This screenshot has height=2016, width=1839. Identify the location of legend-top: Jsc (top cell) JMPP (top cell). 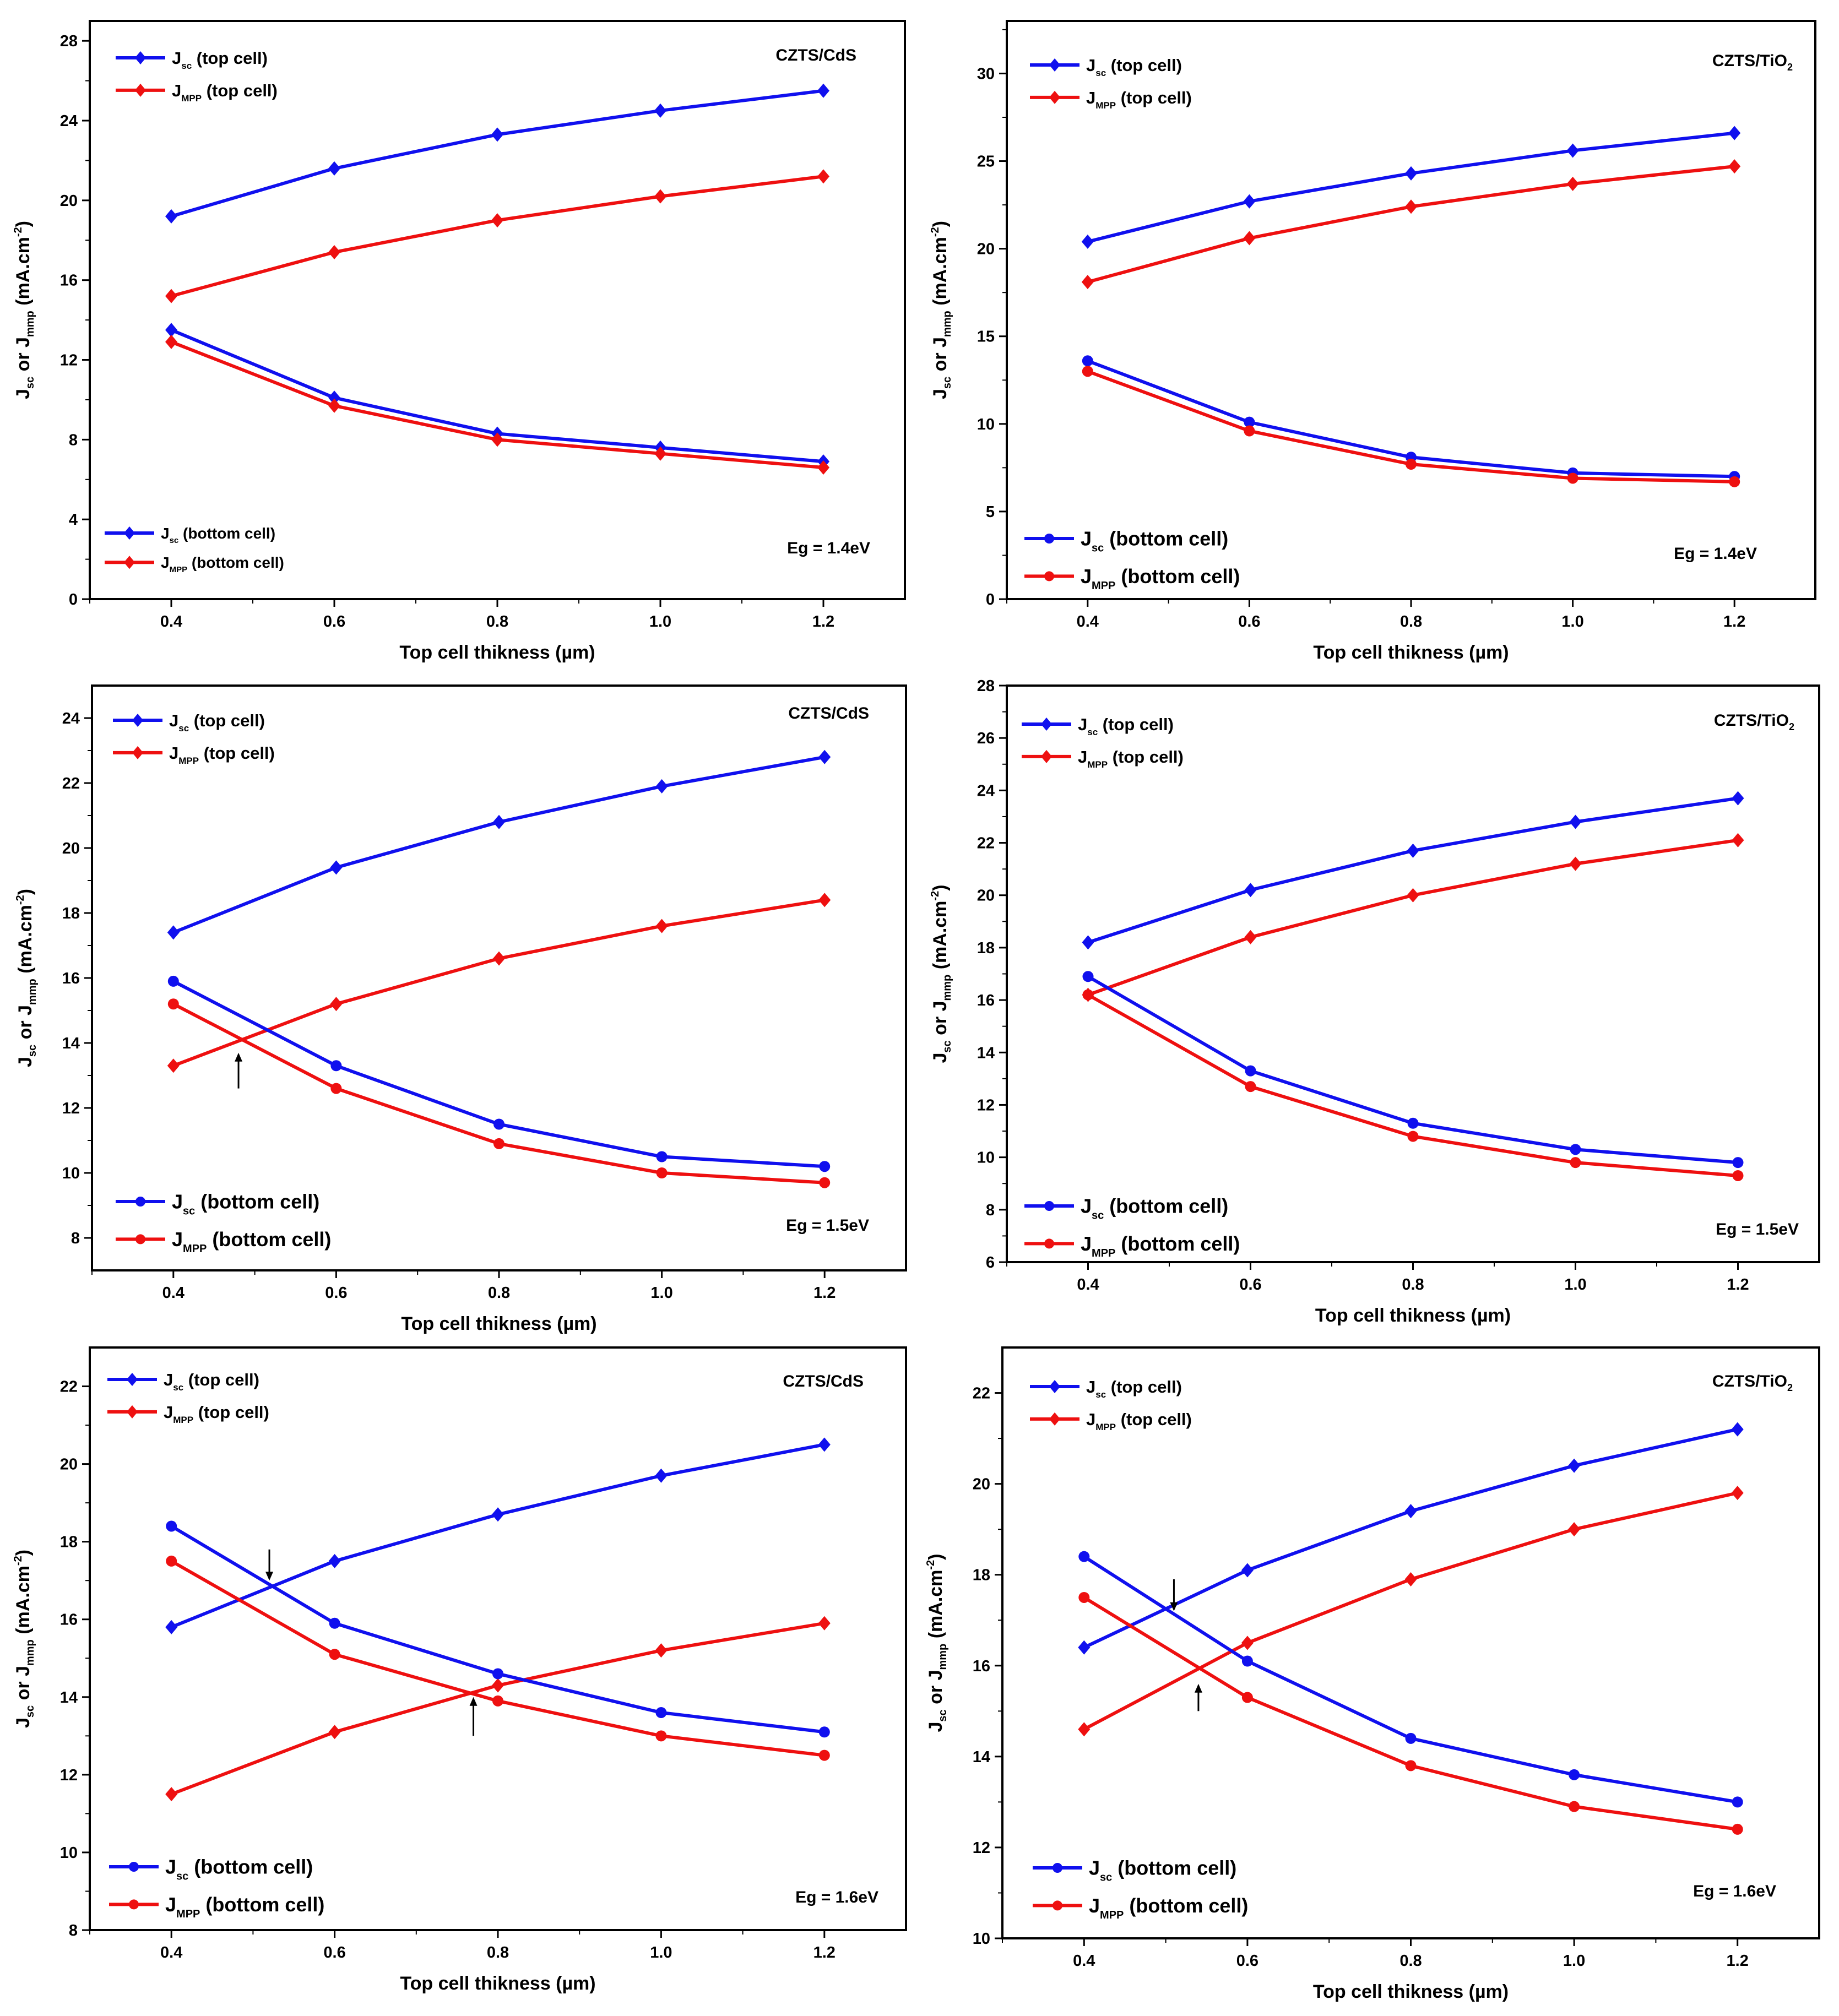
(1103, 742).